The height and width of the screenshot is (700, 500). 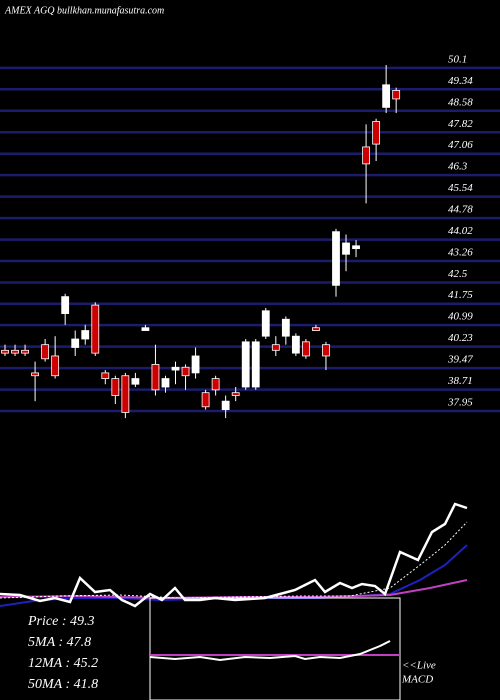 I want to click on y-tick-label: 45.54, so click(x=460, y=188).